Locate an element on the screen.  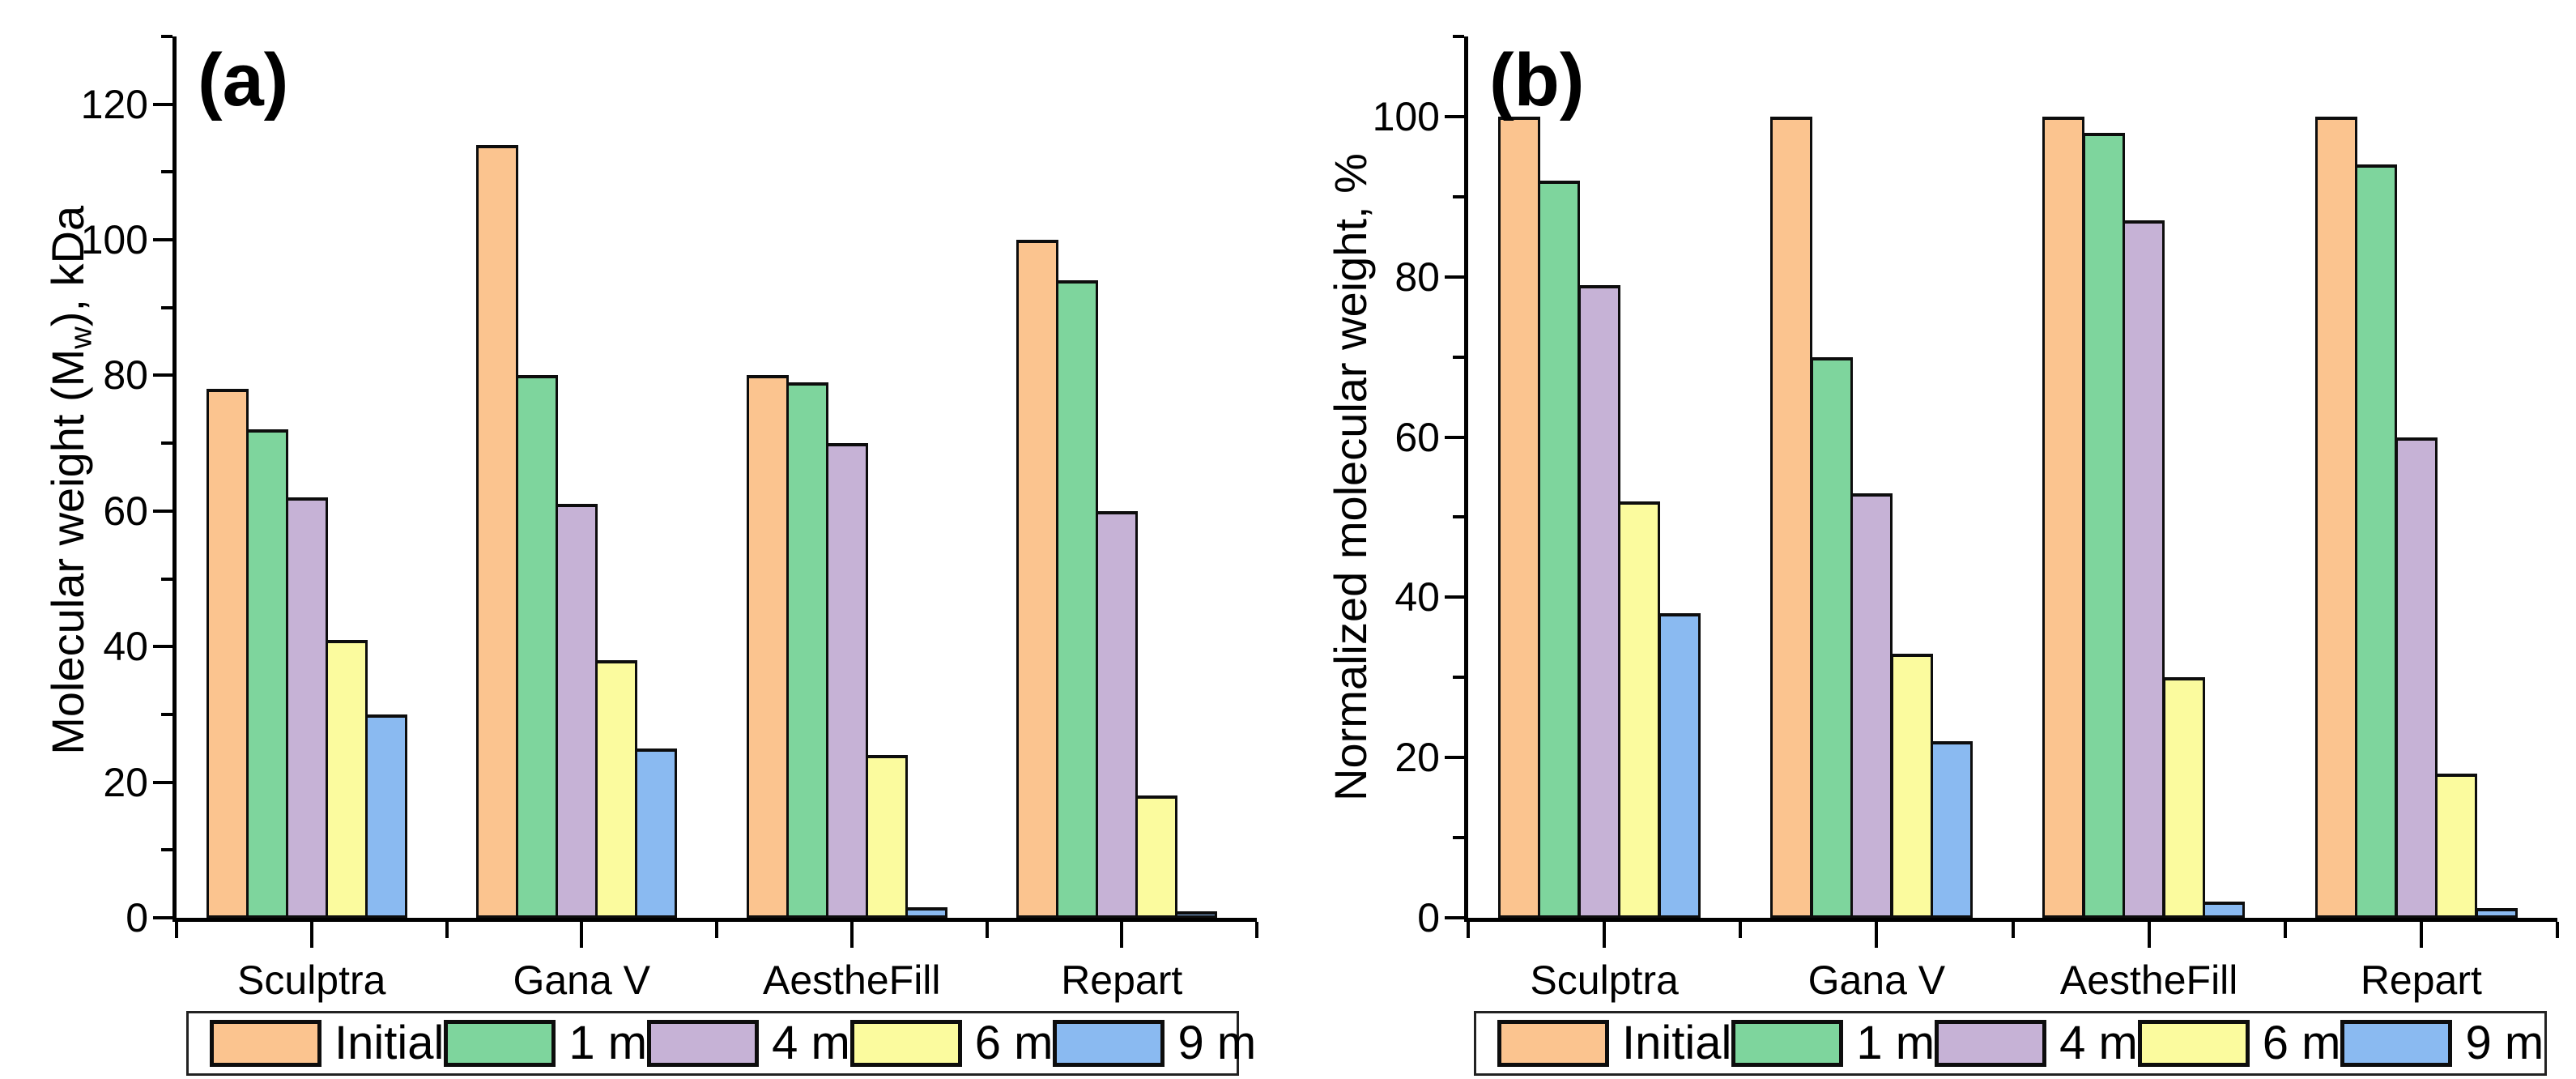
legend-label-1-m: 1 m is located at coordinates (1895, 1043).